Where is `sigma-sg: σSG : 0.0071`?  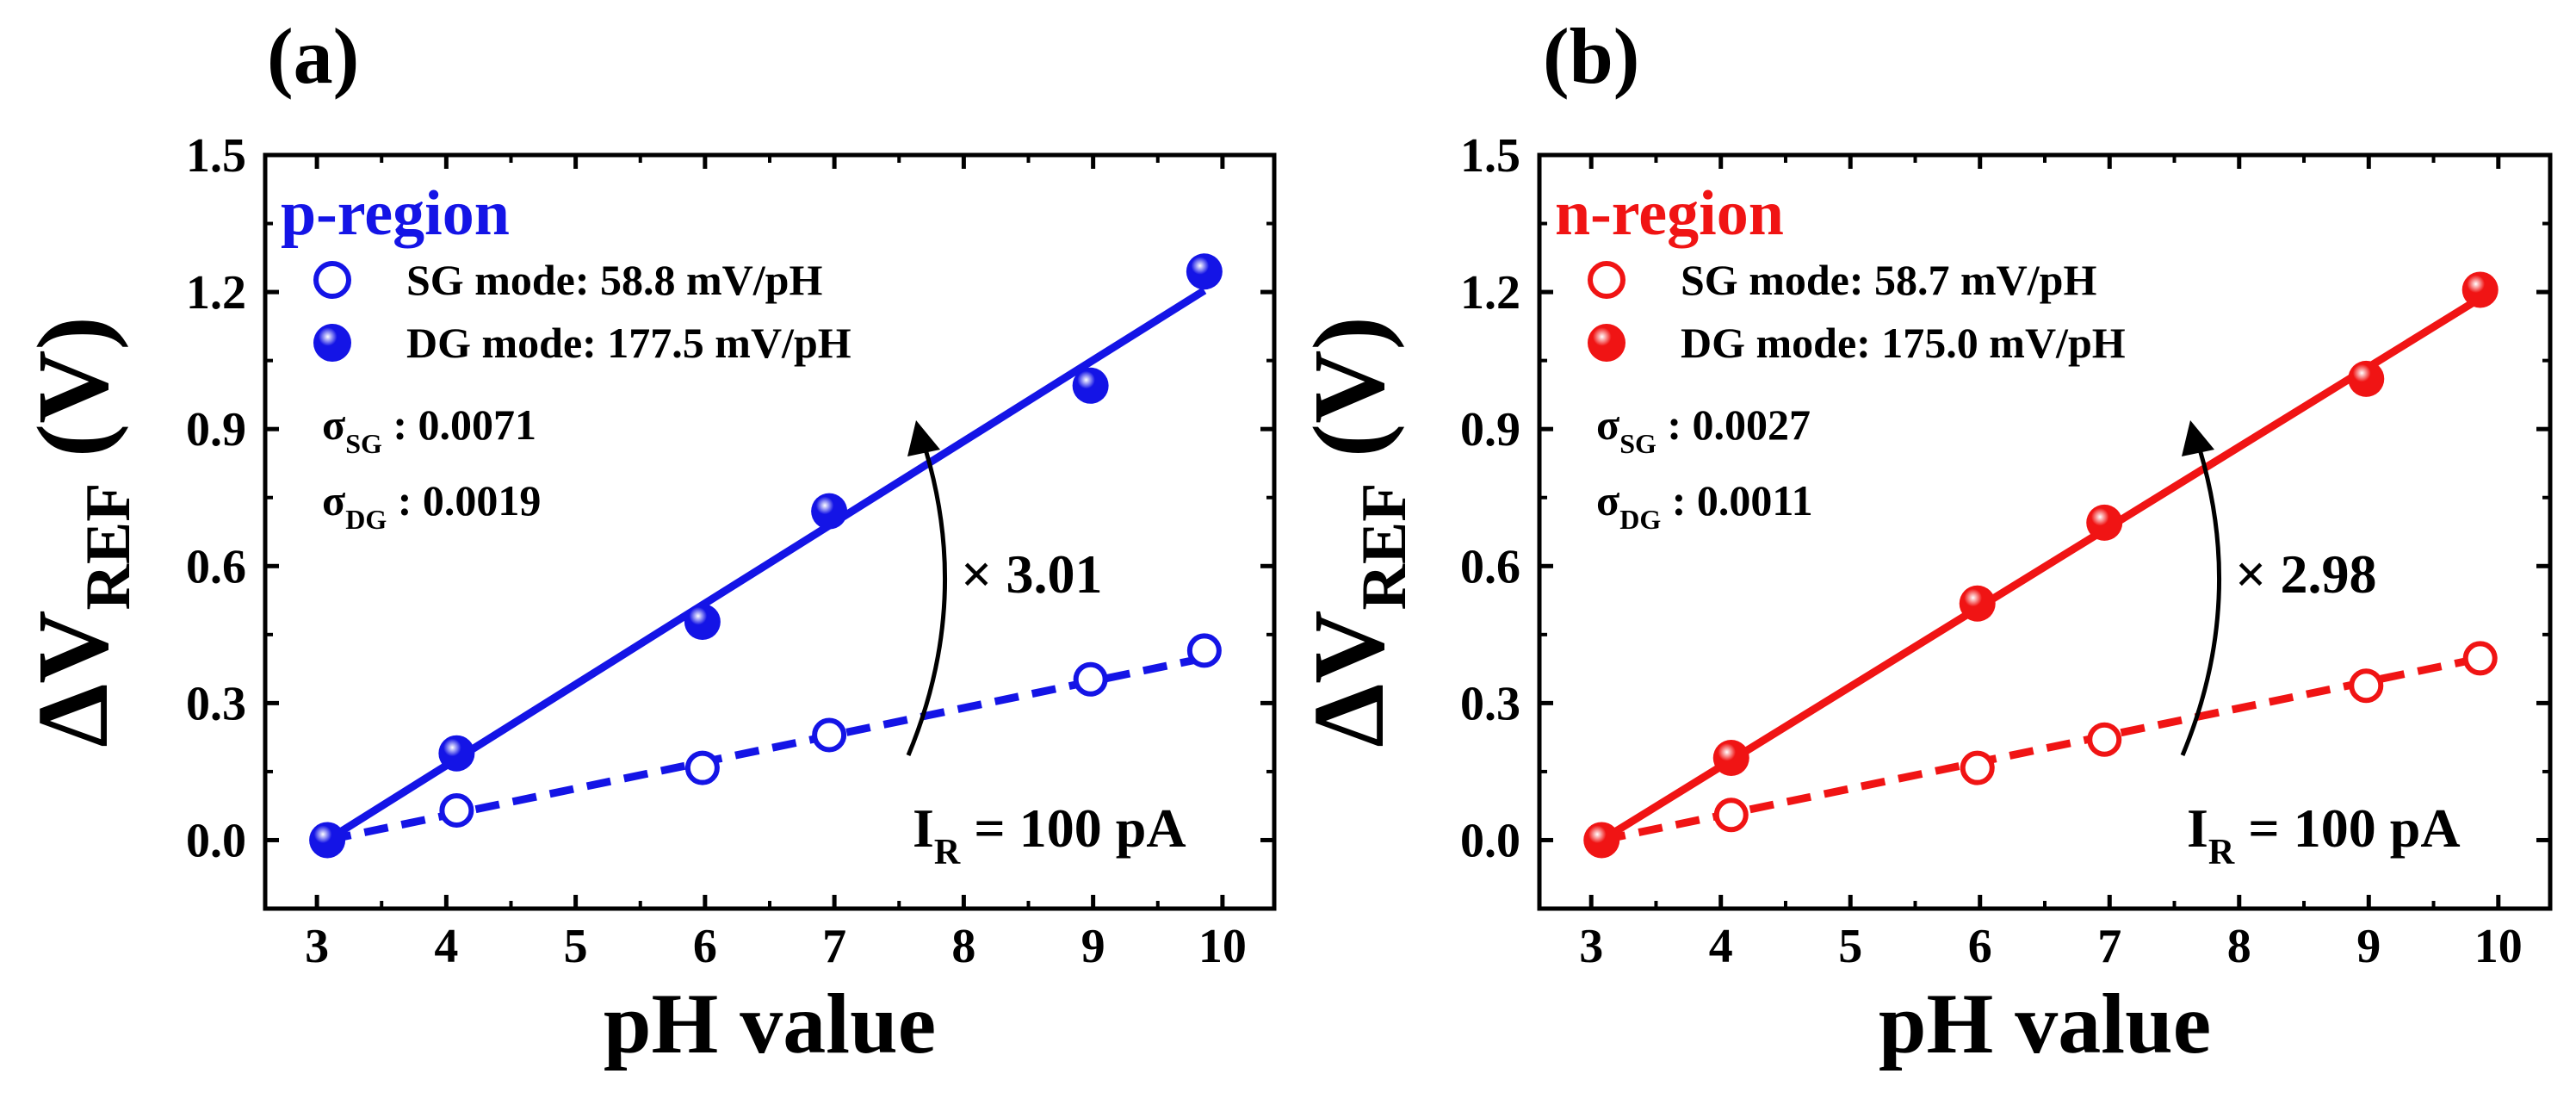 sigma-sg: σSG : 0.0071 is located at coordinates (429, 429).